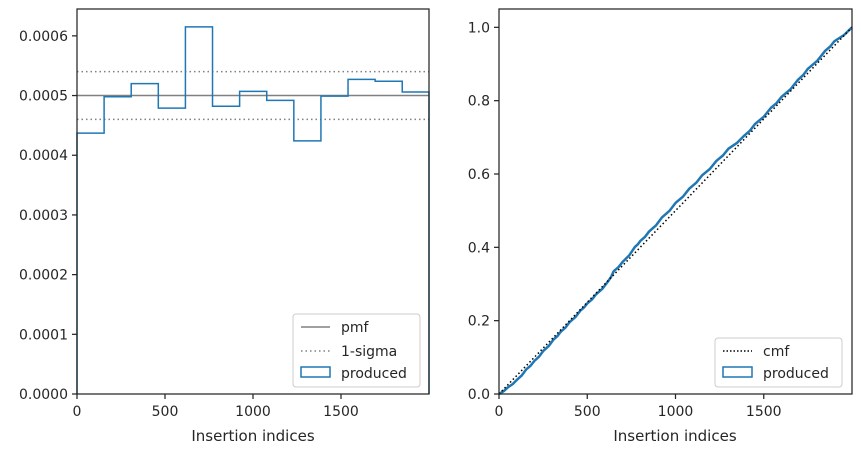 Image resolution: width=861 pixels, height=457 pixels. What do you see at coordinates (369, 352) in the screenshot?
I see `legend-1-sigma-label: 1-sigma` at bounding box center [369, 352].